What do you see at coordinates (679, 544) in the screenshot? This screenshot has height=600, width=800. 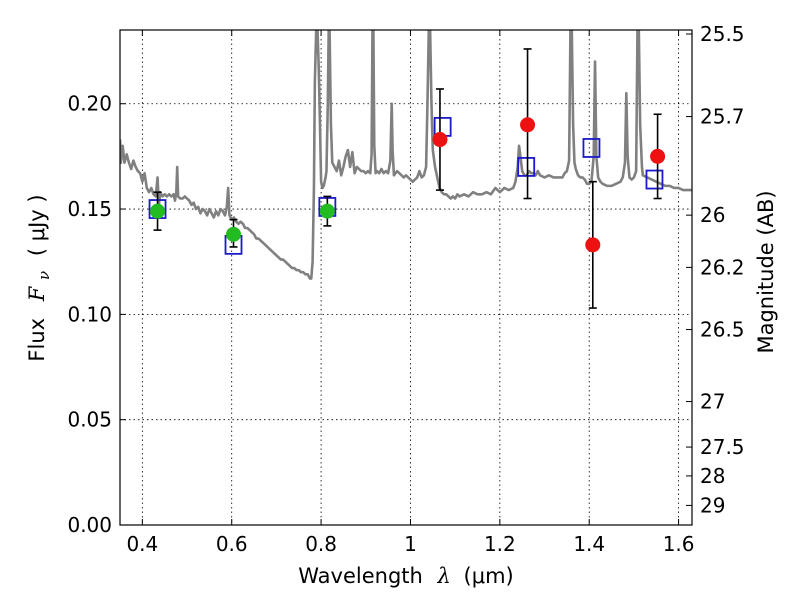 I see `x-tick-label: 1.6` at bounding box center [679, 544].